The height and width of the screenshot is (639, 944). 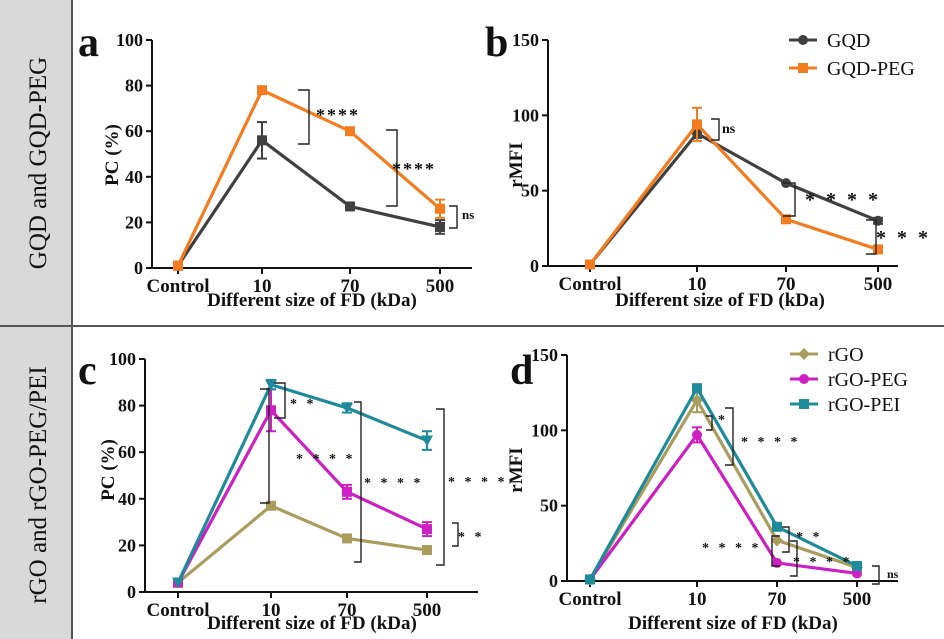 I want to click on significance-label: * *, so click(x=809, y=537).